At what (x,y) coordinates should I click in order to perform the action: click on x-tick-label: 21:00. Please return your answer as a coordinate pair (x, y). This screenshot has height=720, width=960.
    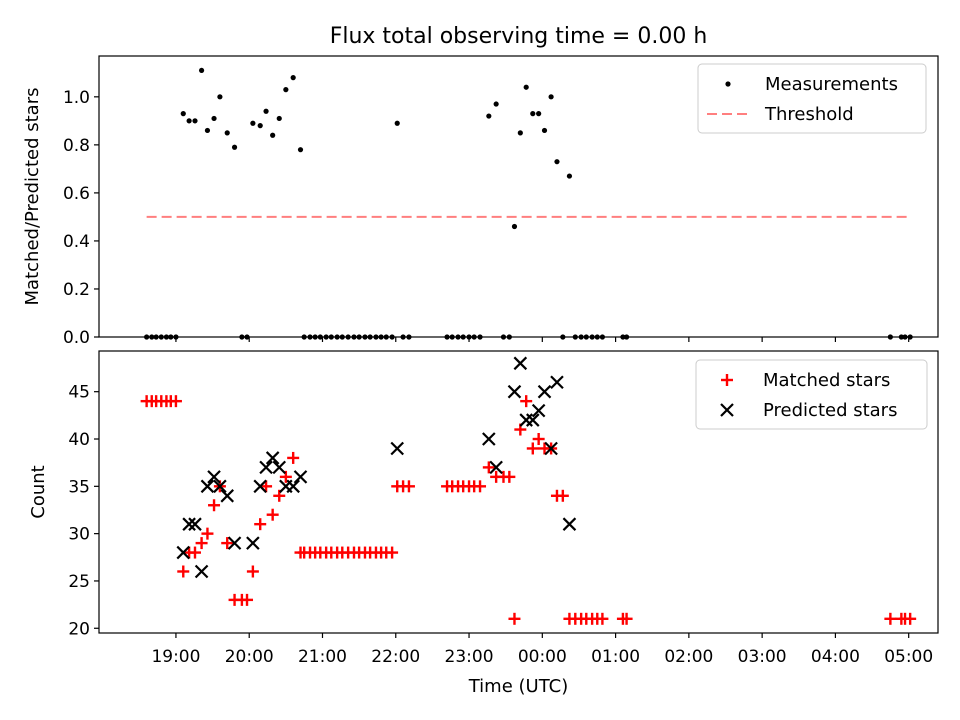
    Looking at the image, I should click on (322, 657).